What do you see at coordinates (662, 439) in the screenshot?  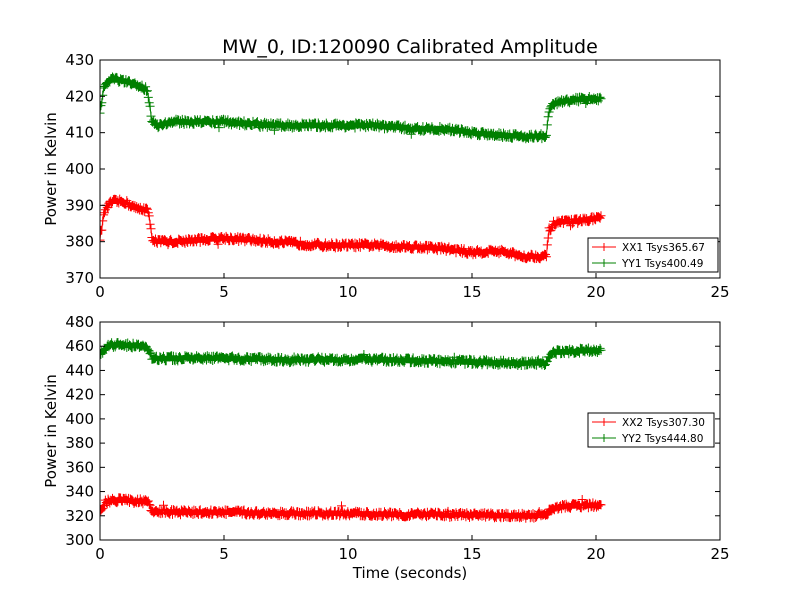 I see `legend-label: YY2 Tsys444.80` at bounding box center [662, 439].